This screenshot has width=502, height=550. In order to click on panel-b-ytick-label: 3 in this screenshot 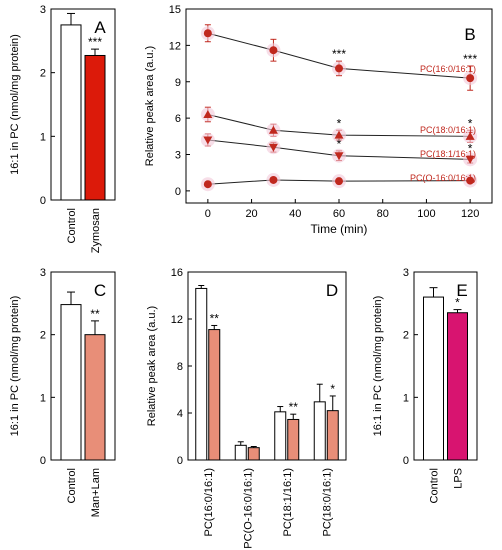, I will do `click(178, 156)`.